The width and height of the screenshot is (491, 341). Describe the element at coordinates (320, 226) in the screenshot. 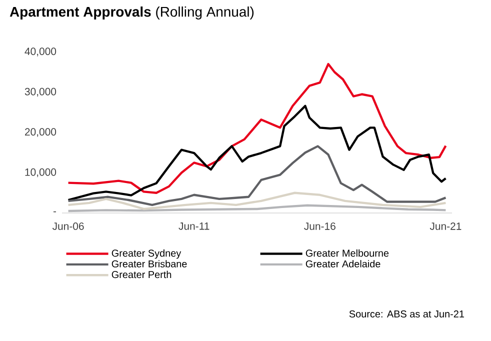

I see `x-tick-label: Jun-16` at that location.